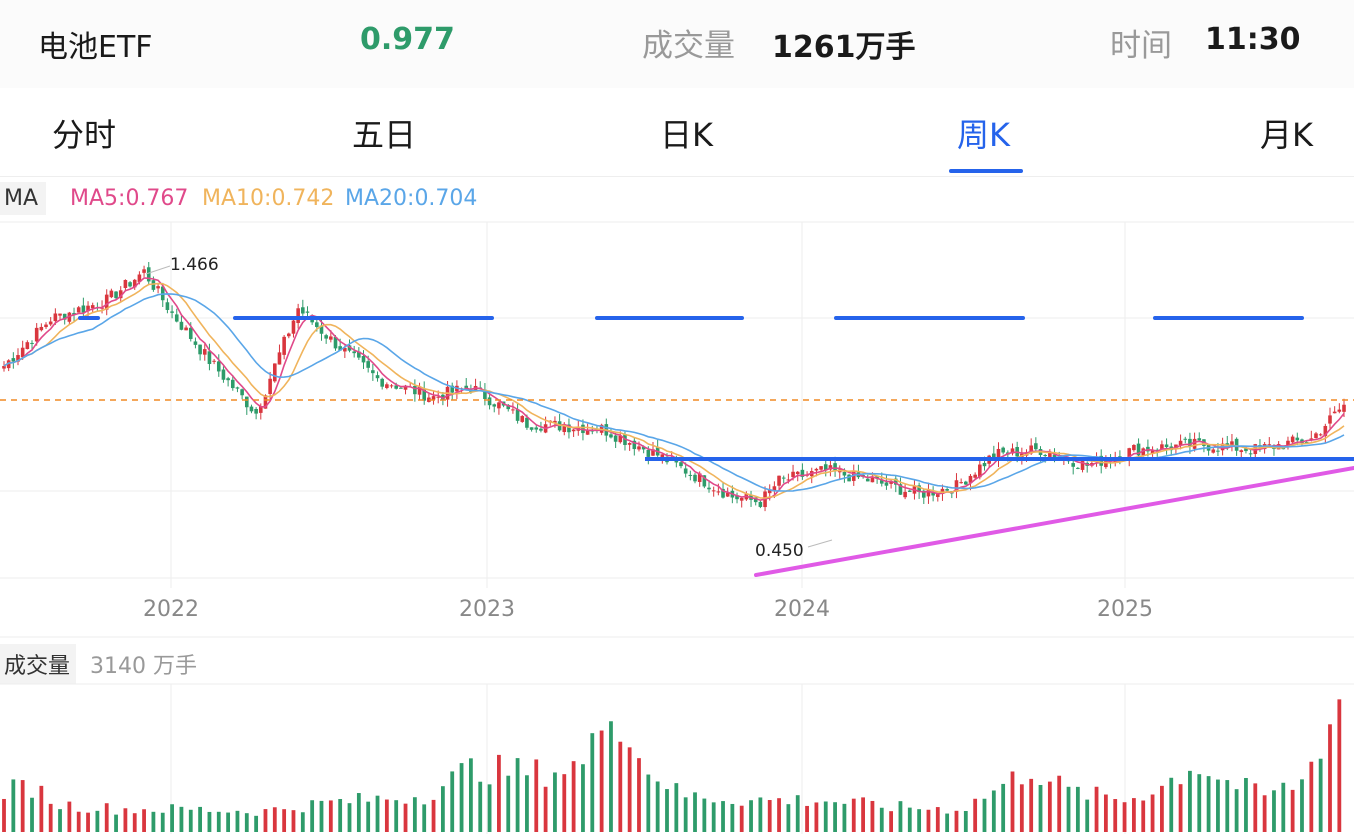  I want to click on ma20-value: MA20:0.704, so click(411, 198).